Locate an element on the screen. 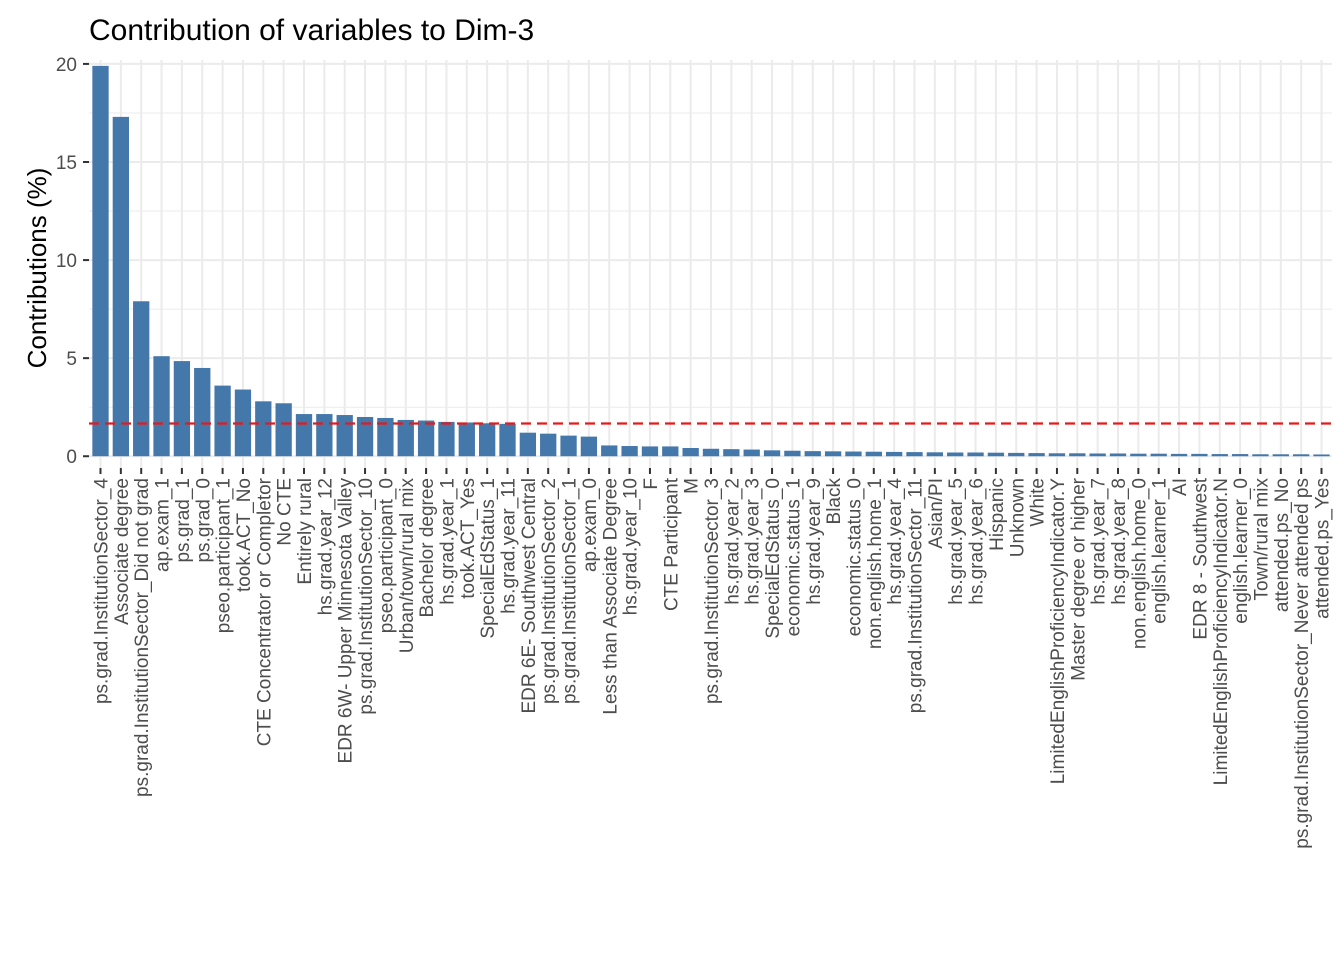 Image resolution: width=1344 pixels, height=960 pixels. x-tick-label: Less than Associate Degree is located at coordinates (610, 596).